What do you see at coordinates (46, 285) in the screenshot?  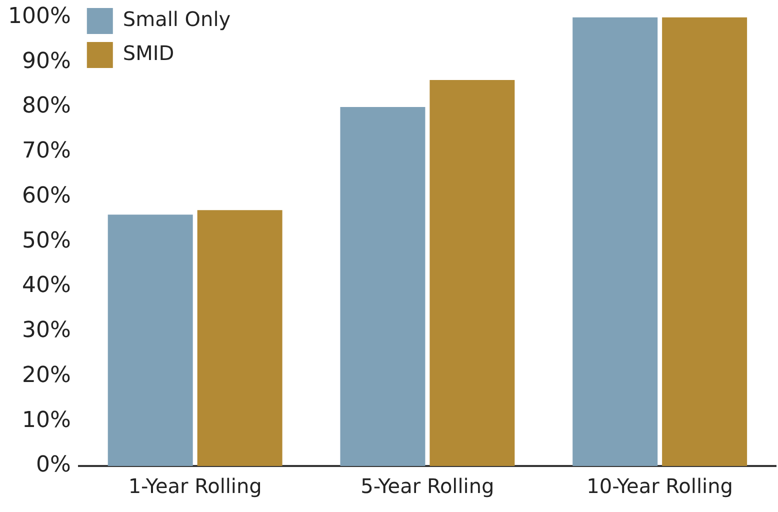 I see `y-tick-label: 40%` at bounding box center [46, 285].